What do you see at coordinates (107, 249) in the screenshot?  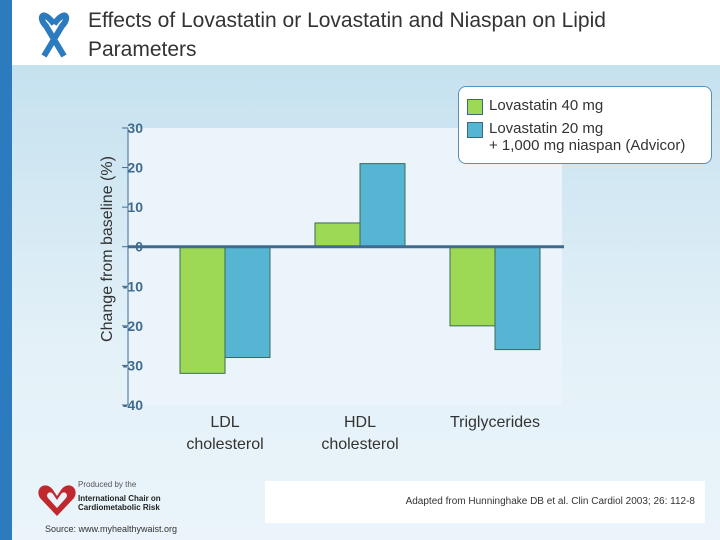 I see `y-axis-label: Change from baseline (%)` at bounding box center [107, 249].